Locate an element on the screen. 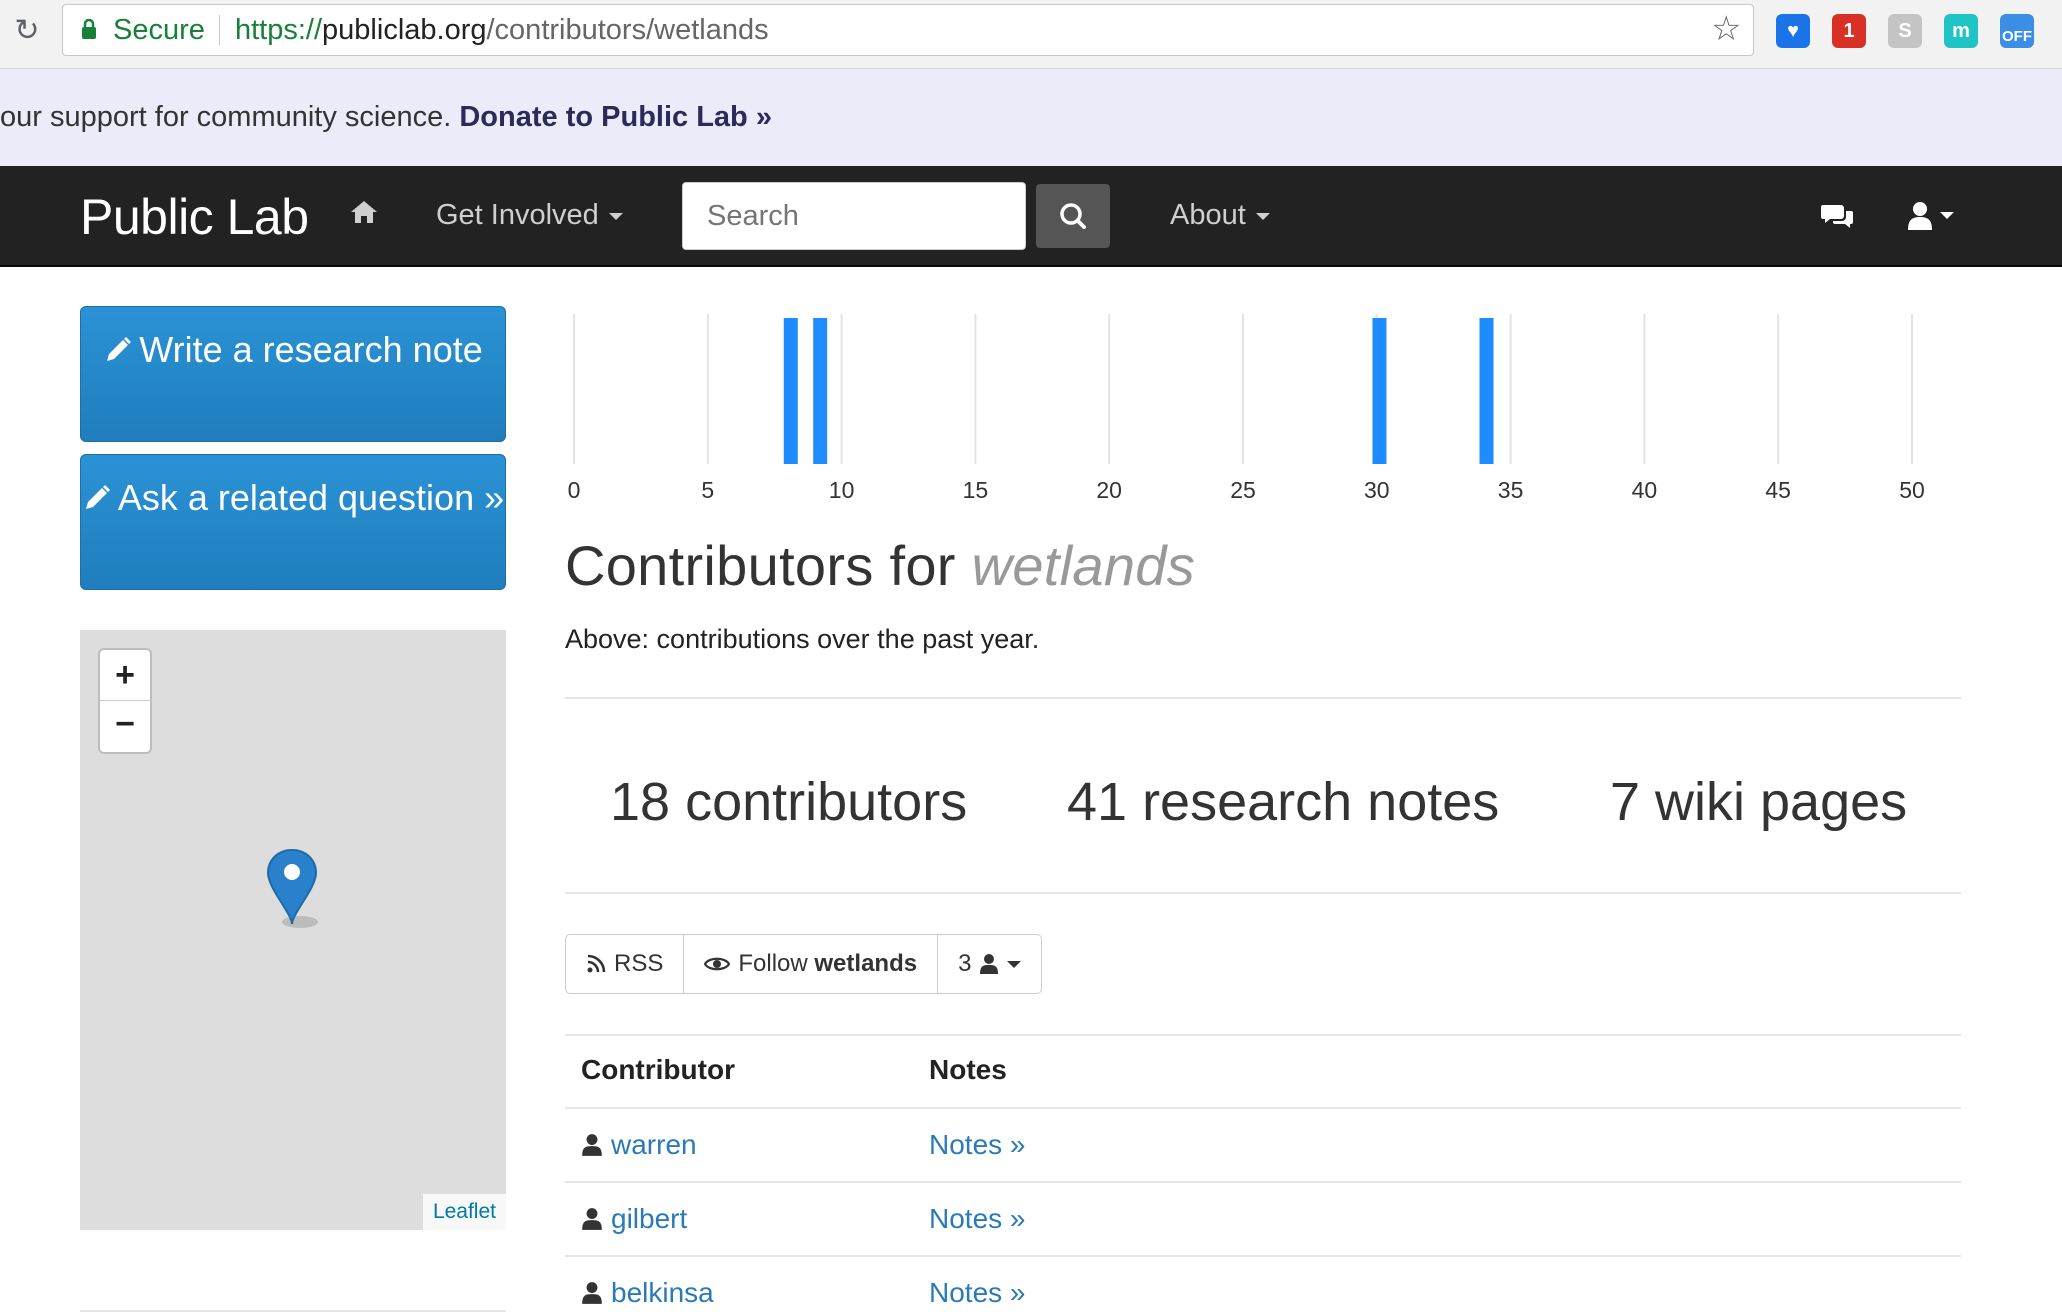  get-involved-menu: Get Involved is located at coordinates (529, 215).